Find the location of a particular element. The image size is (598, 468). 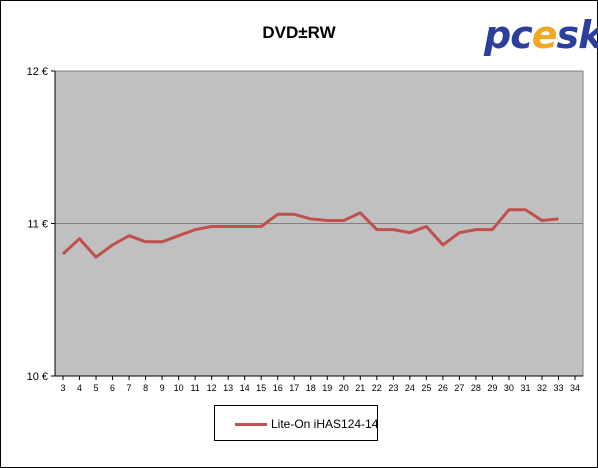

x-tick-label: 6 is located at coordinates (112, 388).